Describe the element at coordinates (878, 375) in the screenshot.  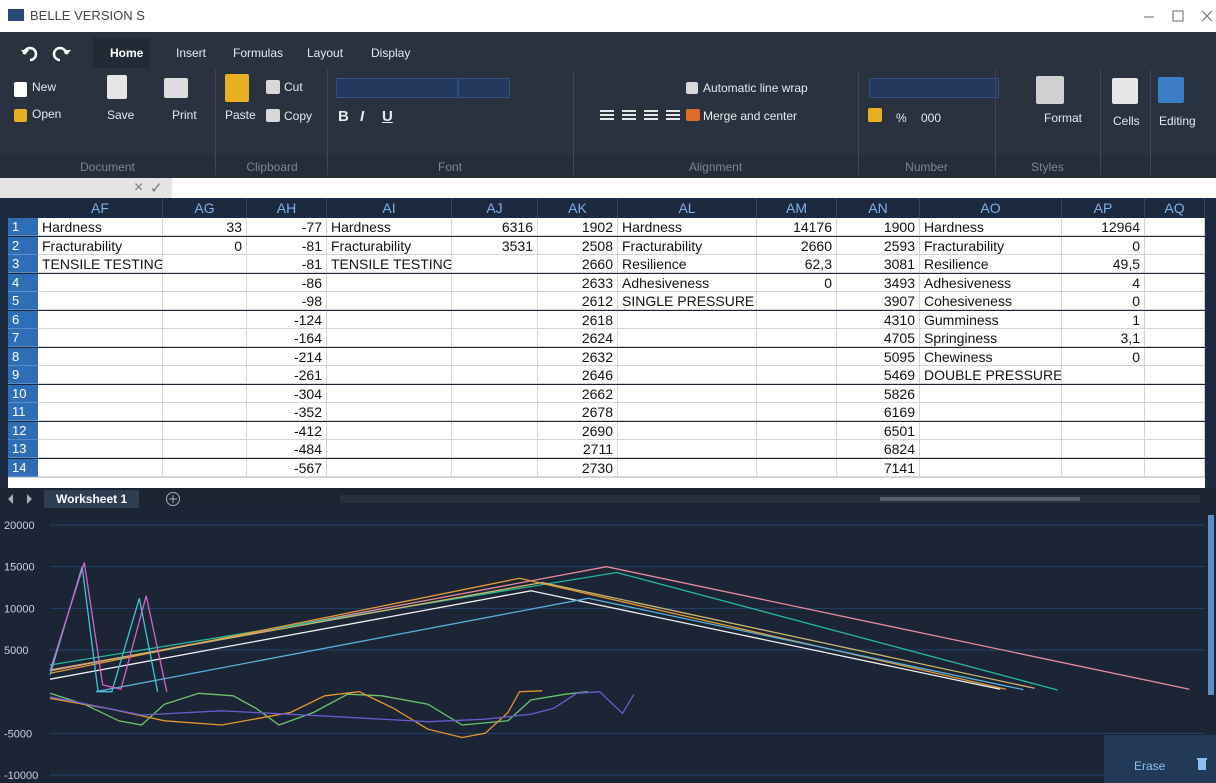
I see `cell: 5469` at that location.